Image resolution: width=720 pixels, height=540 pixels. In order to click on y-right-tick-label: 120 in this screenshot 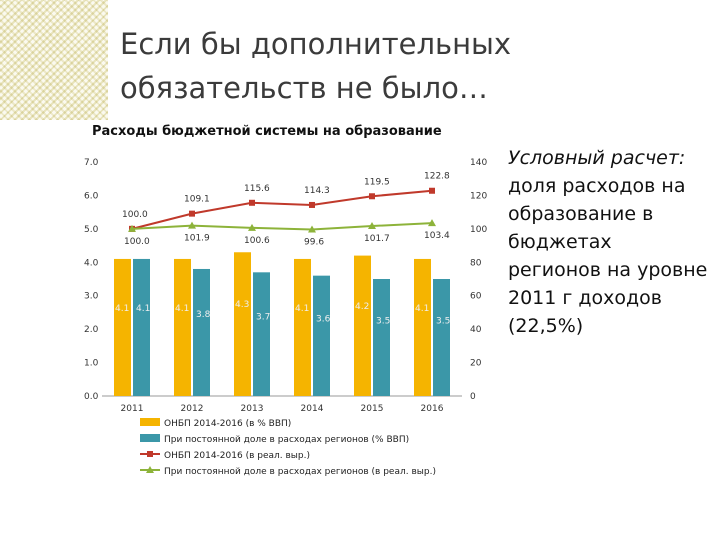, I will do `click(478, 196)`.